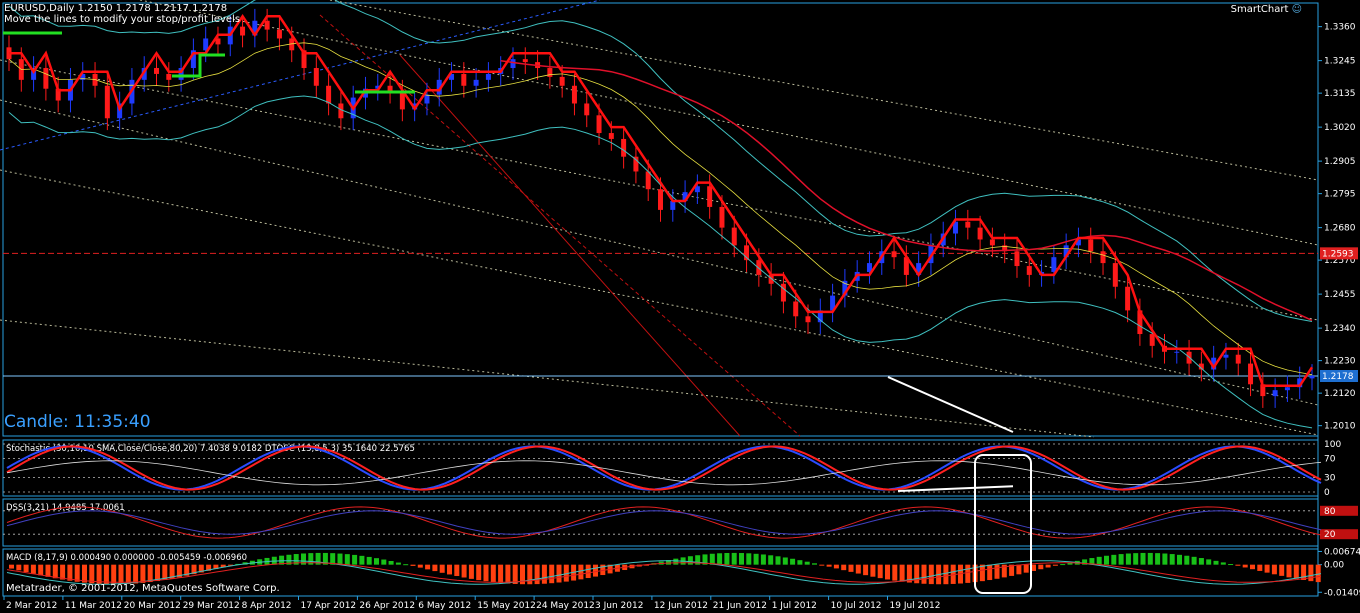 The width and height of the screenshot is (1360, 613). I want to click on stochastic-tick-label: 70, so click(1330, 459).